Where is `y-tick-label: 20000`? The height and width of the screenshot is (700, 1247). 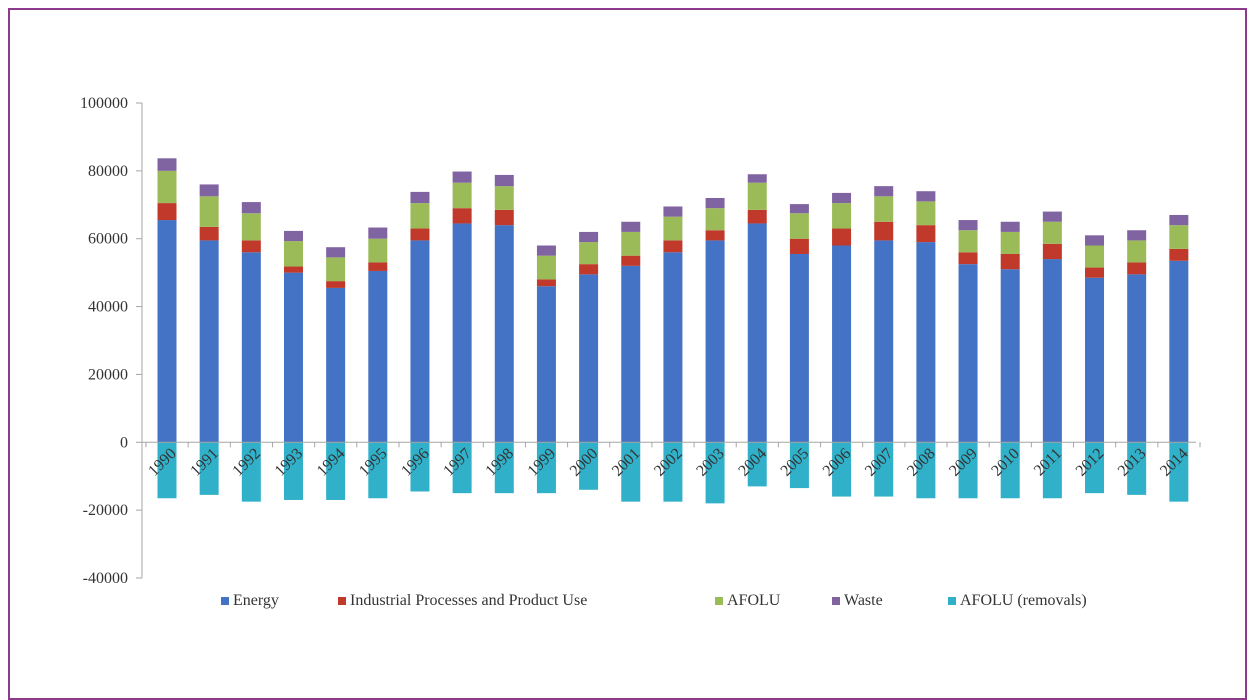
y-tick-label: 20000 is located at coordinates (108, 374).